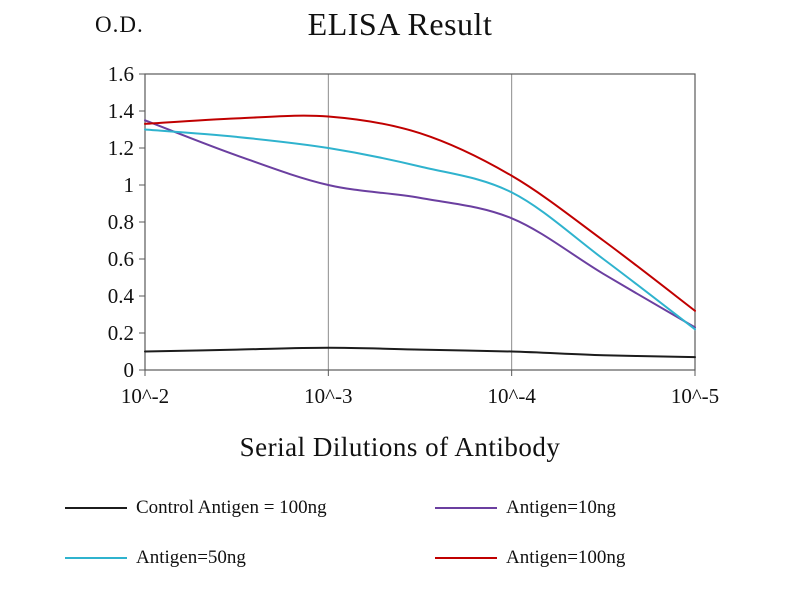  What do you see at coordinates (119, 24) in the screenshot?
I see `y-axis-title: O.D.` at bounding box center [119, 24].